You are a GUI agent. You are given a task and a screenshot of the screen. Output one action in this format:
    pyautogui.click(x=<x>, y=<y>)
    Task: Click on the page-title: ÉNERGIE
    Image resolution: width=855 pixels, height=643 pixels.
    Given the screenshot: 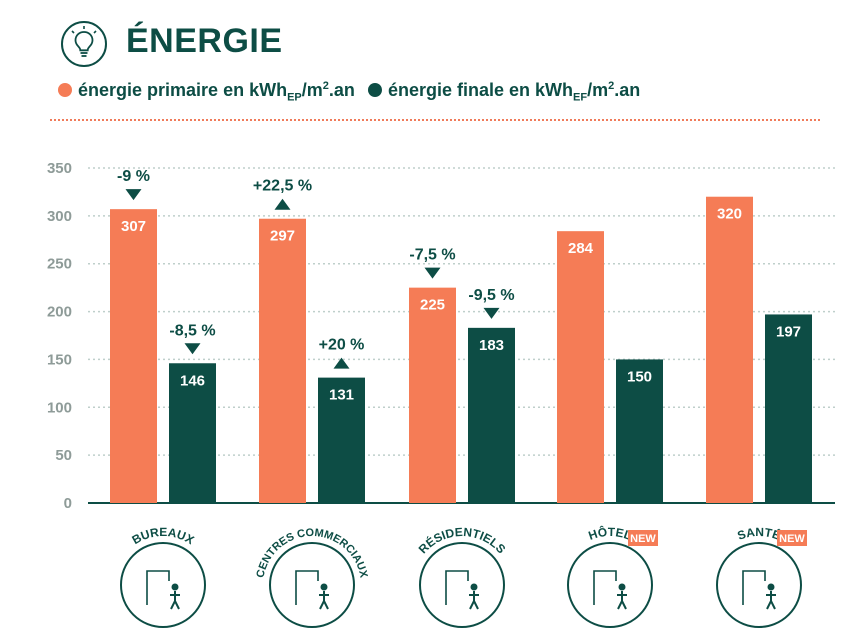 What is the action you would take?
    pyautogui.click(x=204, y=41)
    